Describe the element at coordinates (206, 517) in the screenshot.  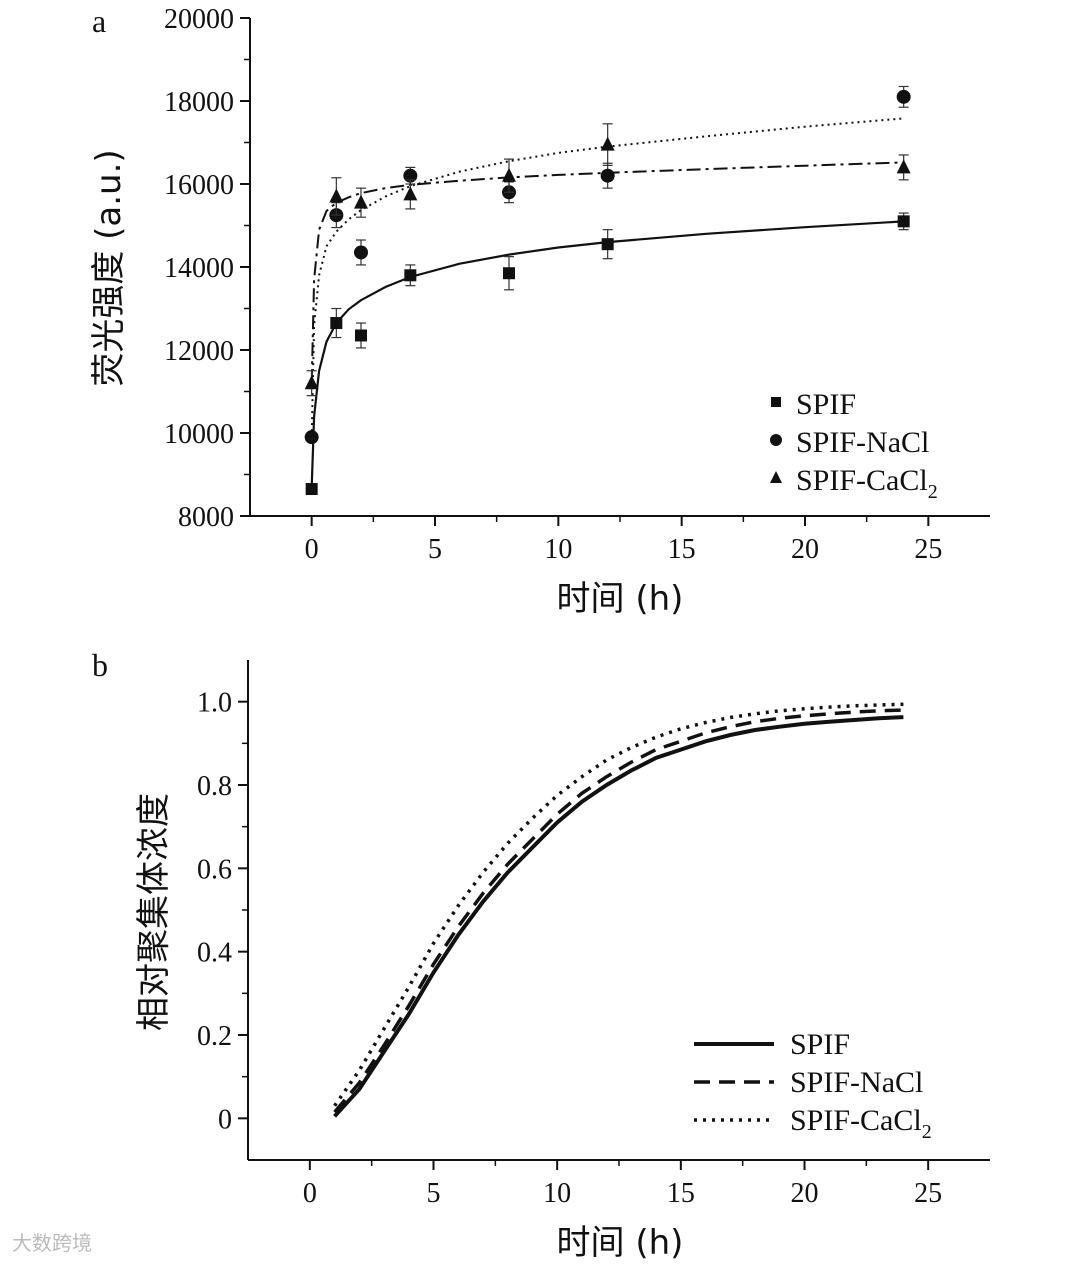
I see `panel-a-ytick-label: 8000` at that location.